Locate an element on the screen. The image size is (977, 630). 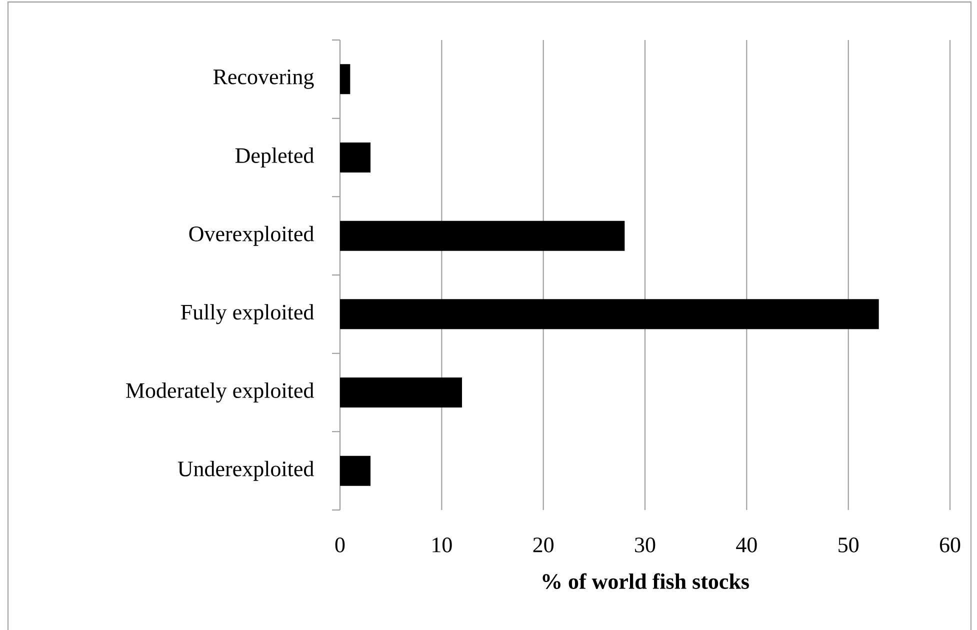
x-tick-label: 50 is located at coordinates (848, 545).